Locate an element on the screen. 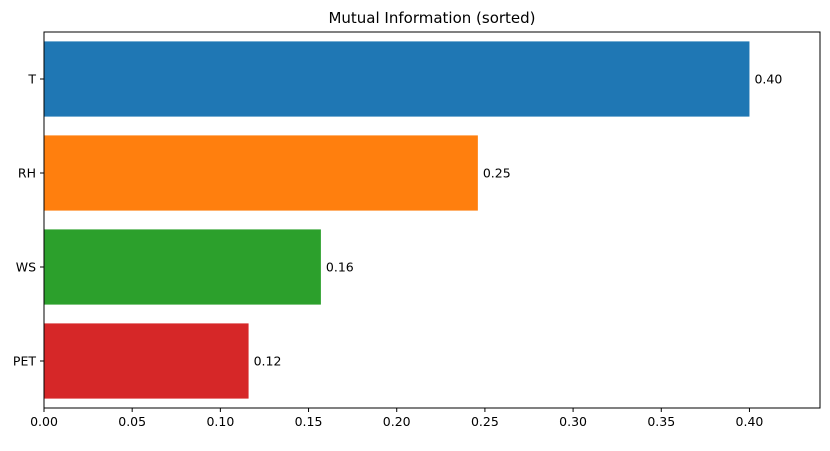 The height and width of the screenshot is (451, 830). value-label-ws: 0.16 is located at coordinates (340, 267).